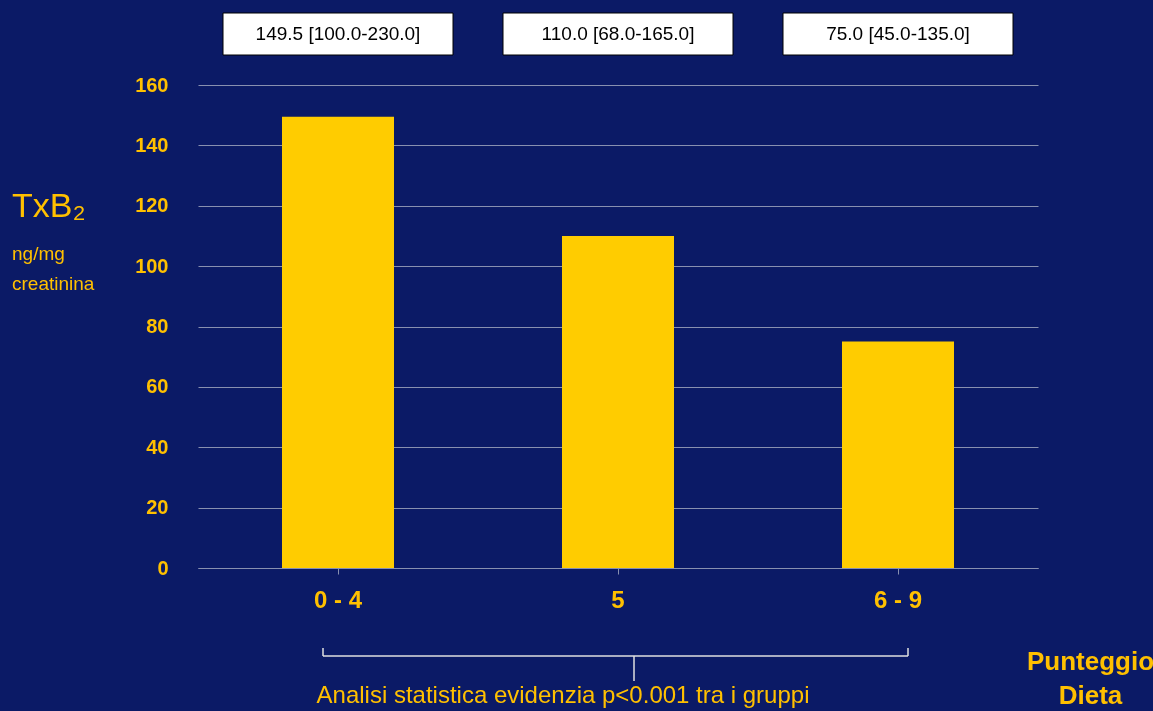  Describe the element at coordinates (563, 694) in the screenshot. I see `text: Analisi statistica evidenzia p<0.001 tra i gruppi` at that location.